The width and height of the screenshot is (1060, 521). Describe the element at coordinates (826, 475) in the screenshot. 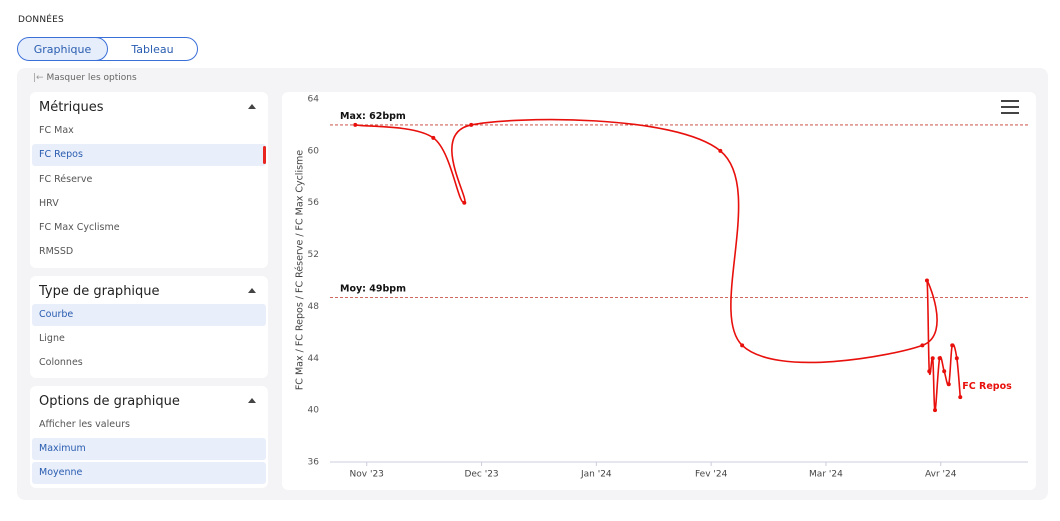

I see `x-tick-label: Mar '24` at that location.